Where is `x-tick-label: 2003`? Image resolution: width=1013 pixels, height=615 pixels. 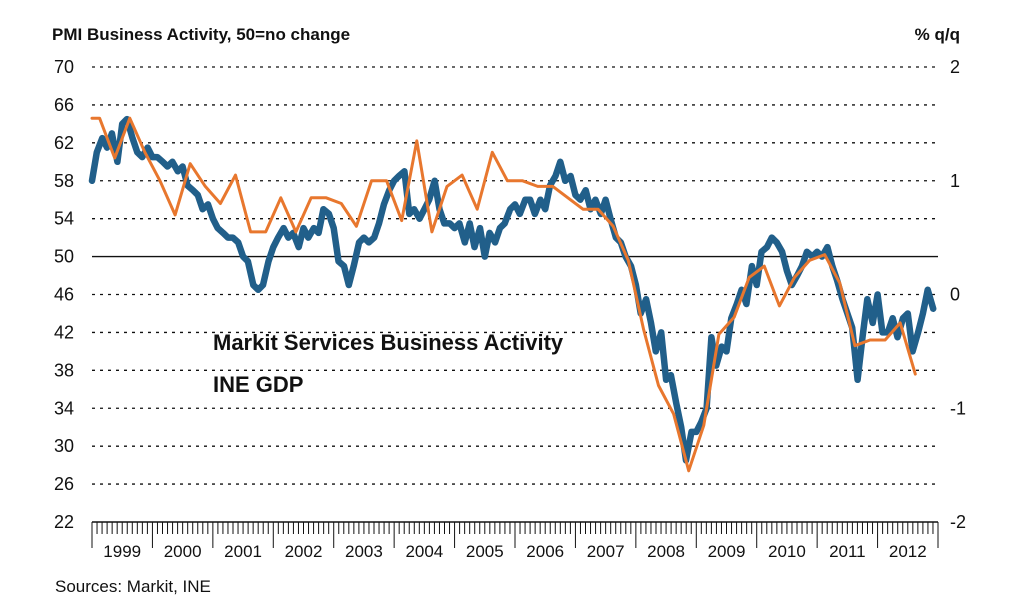
x-tick-label: 2003 is located at coordinates (364, 551).